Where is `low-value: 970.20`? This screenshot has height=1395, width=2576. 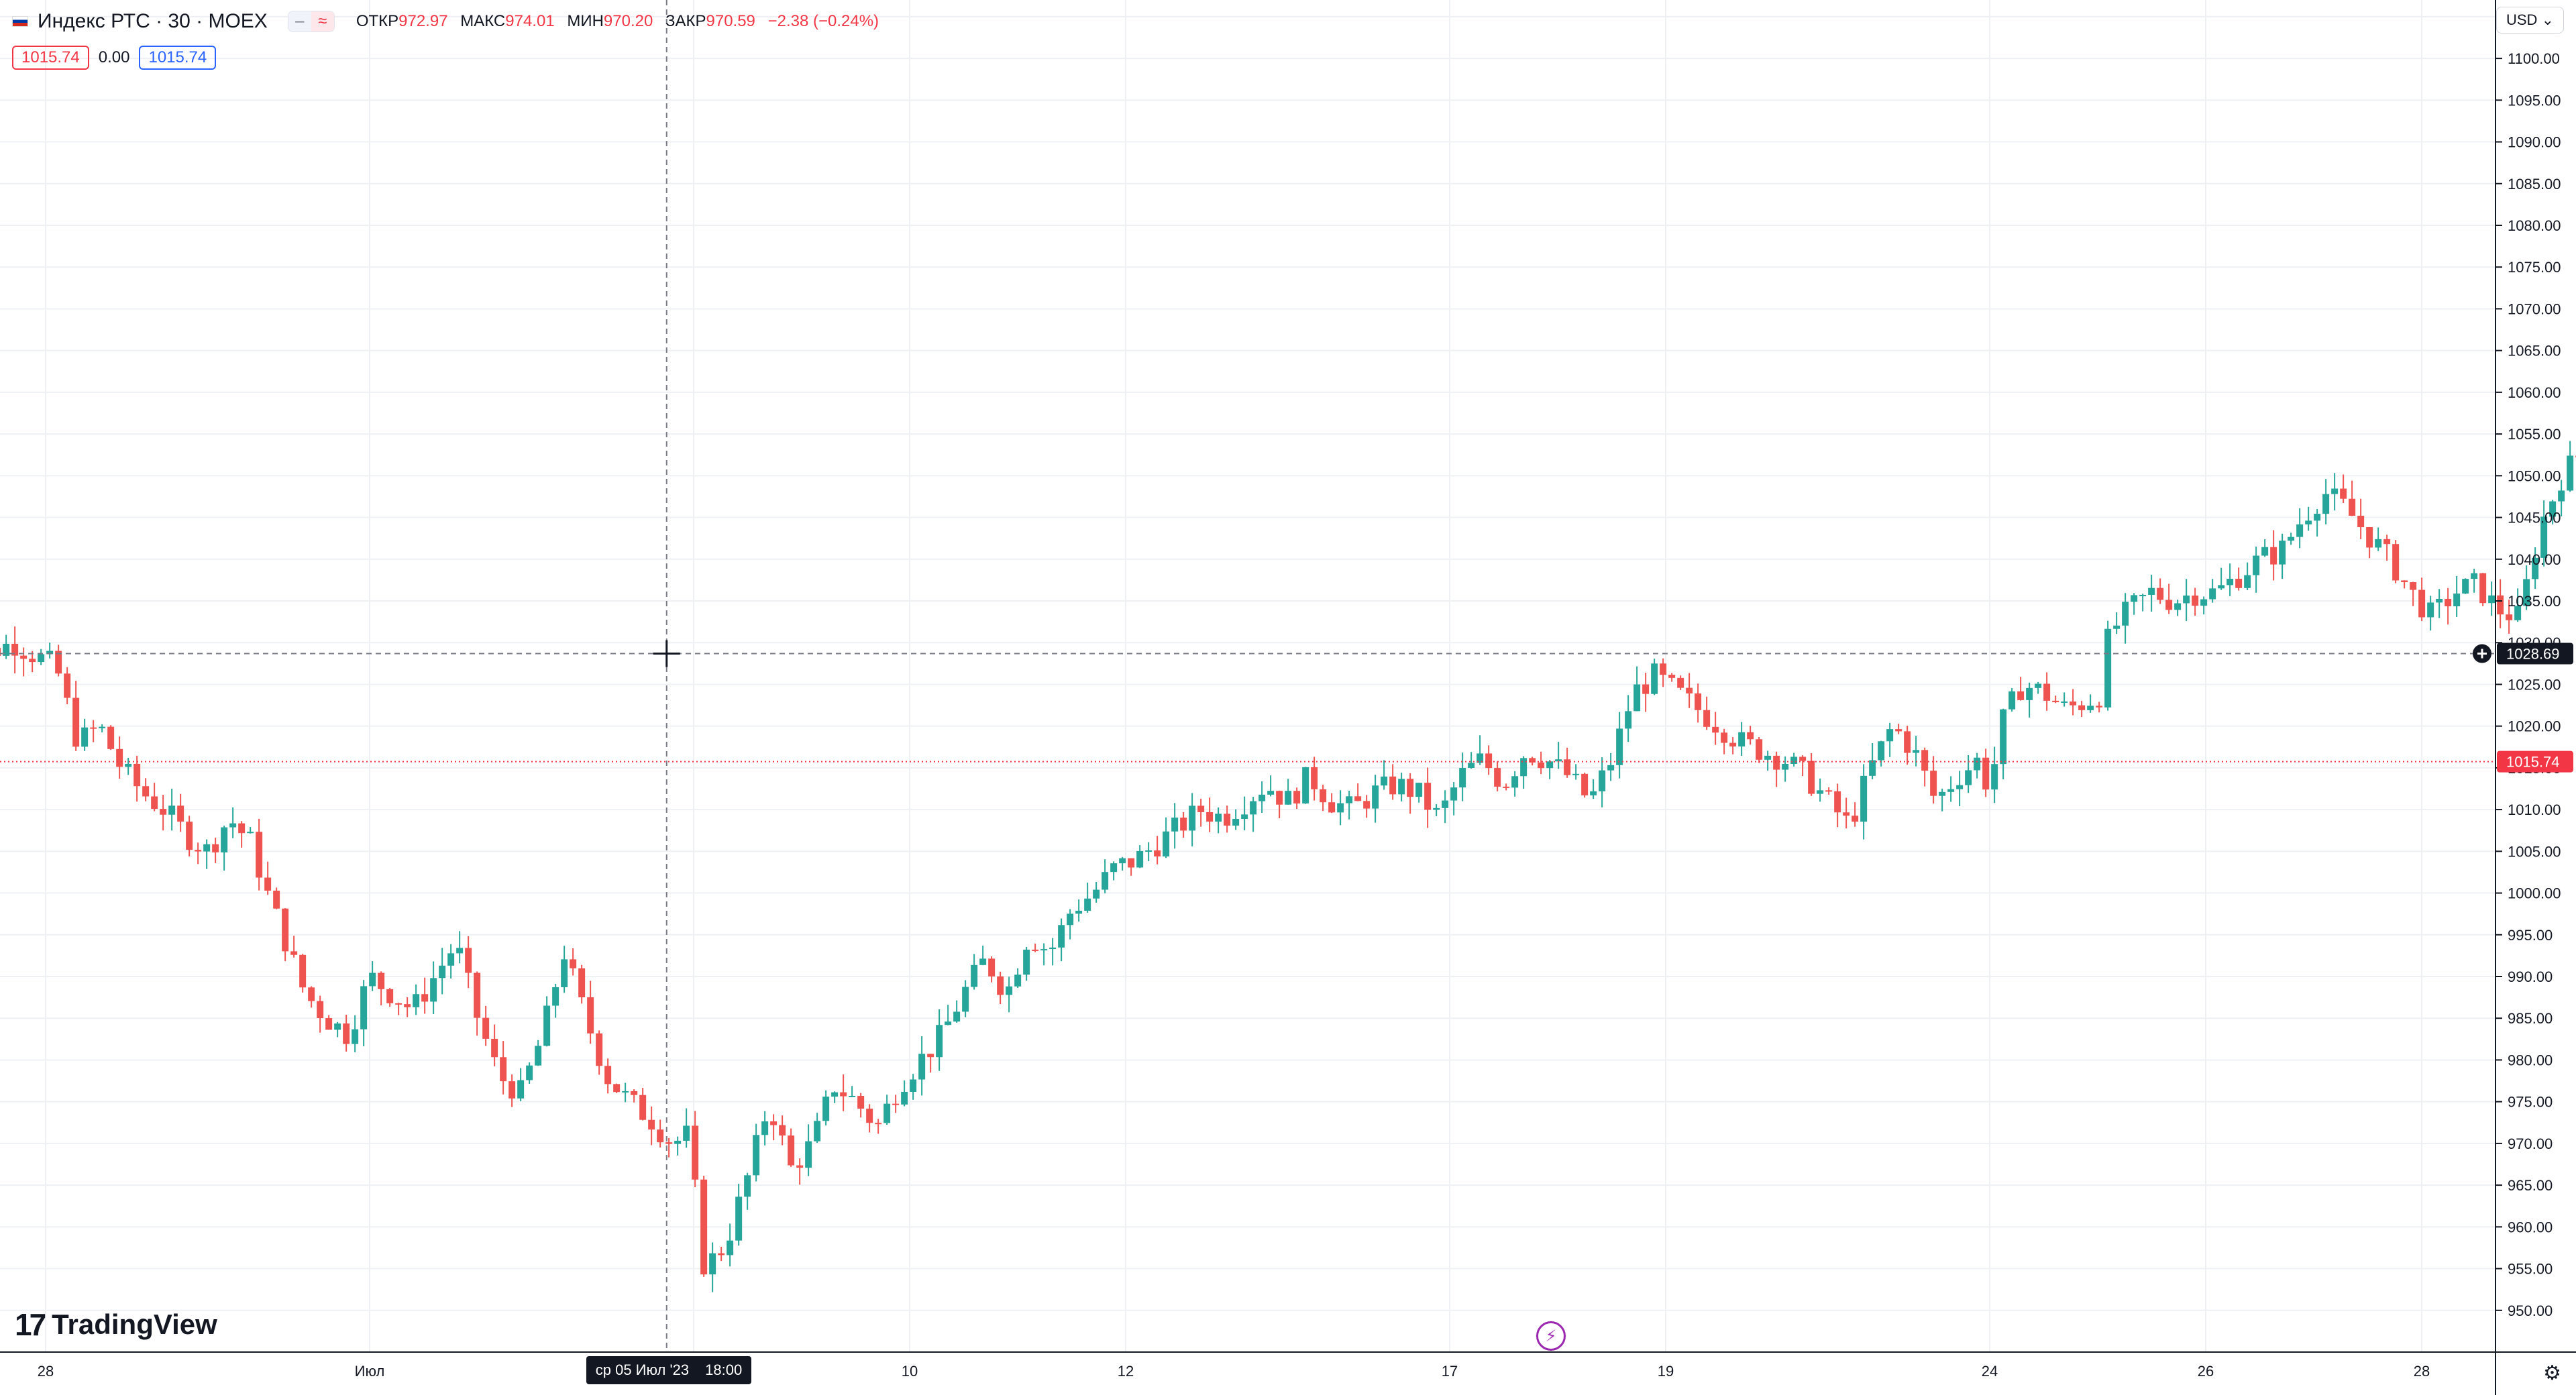 low-value: 970.20 is located at coordinates (628, 21).